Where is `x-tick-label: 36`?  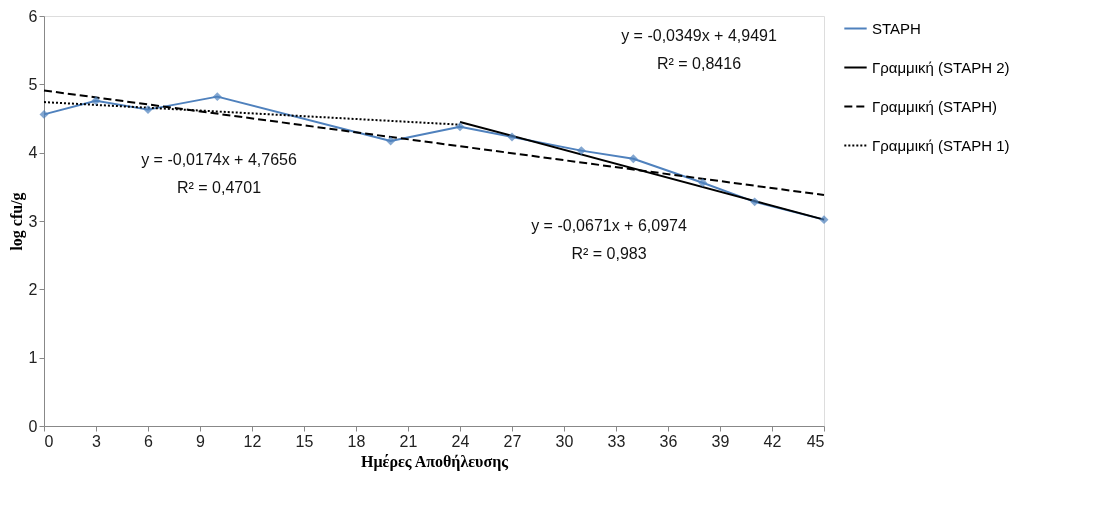 x-tick-label: 36 is located at coordinates (668, 441).